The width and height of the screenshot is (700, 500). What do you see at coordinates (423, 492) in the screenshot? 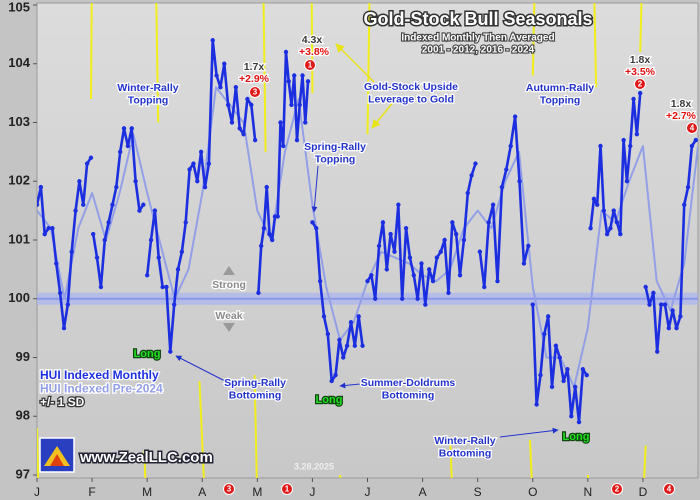
I see `x-tick-label: A` at bounding box center [423, 492].